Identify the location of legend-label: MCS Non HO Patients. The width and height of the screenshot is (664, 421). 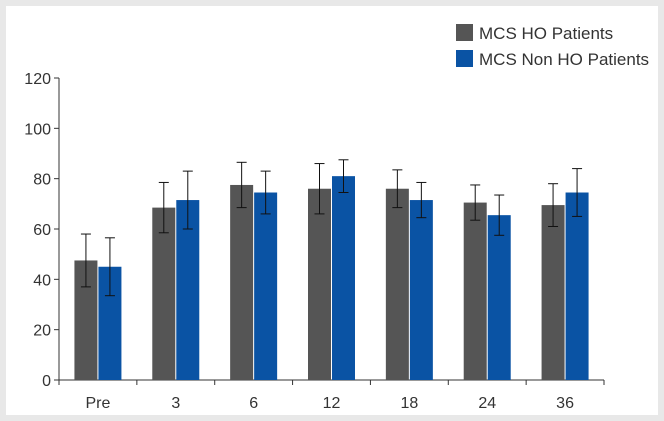
(564, 59).